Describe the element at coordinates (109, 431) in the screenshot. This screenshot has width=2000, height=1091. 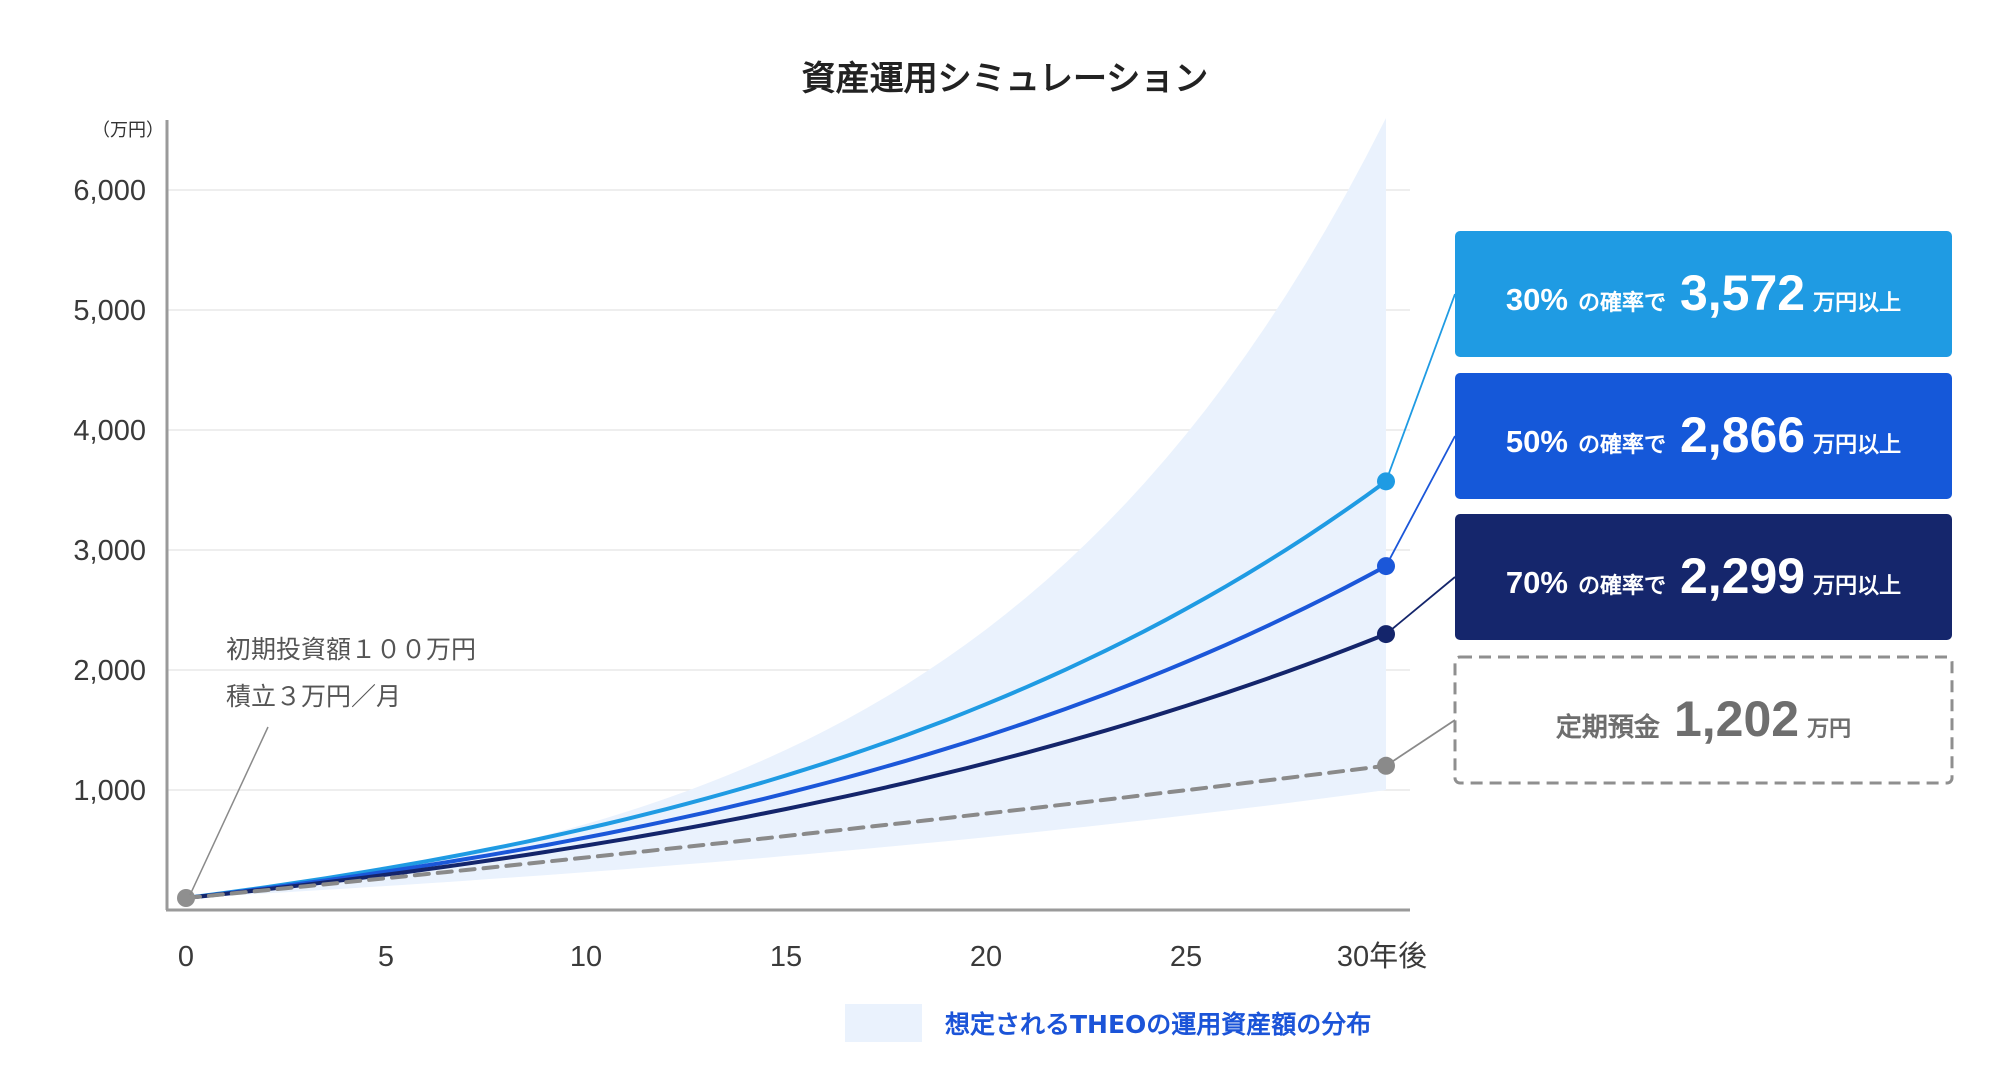
I see `y-tick-label: 4,000` at that location.